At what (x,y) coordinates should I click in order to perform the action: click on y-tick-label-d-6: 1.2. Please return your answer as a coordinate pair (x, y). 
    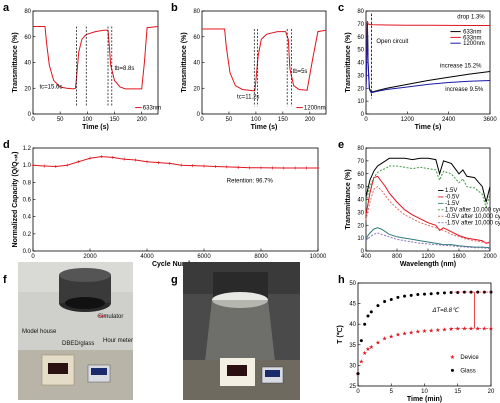
    Looking at the image, I should click on (27, 149).